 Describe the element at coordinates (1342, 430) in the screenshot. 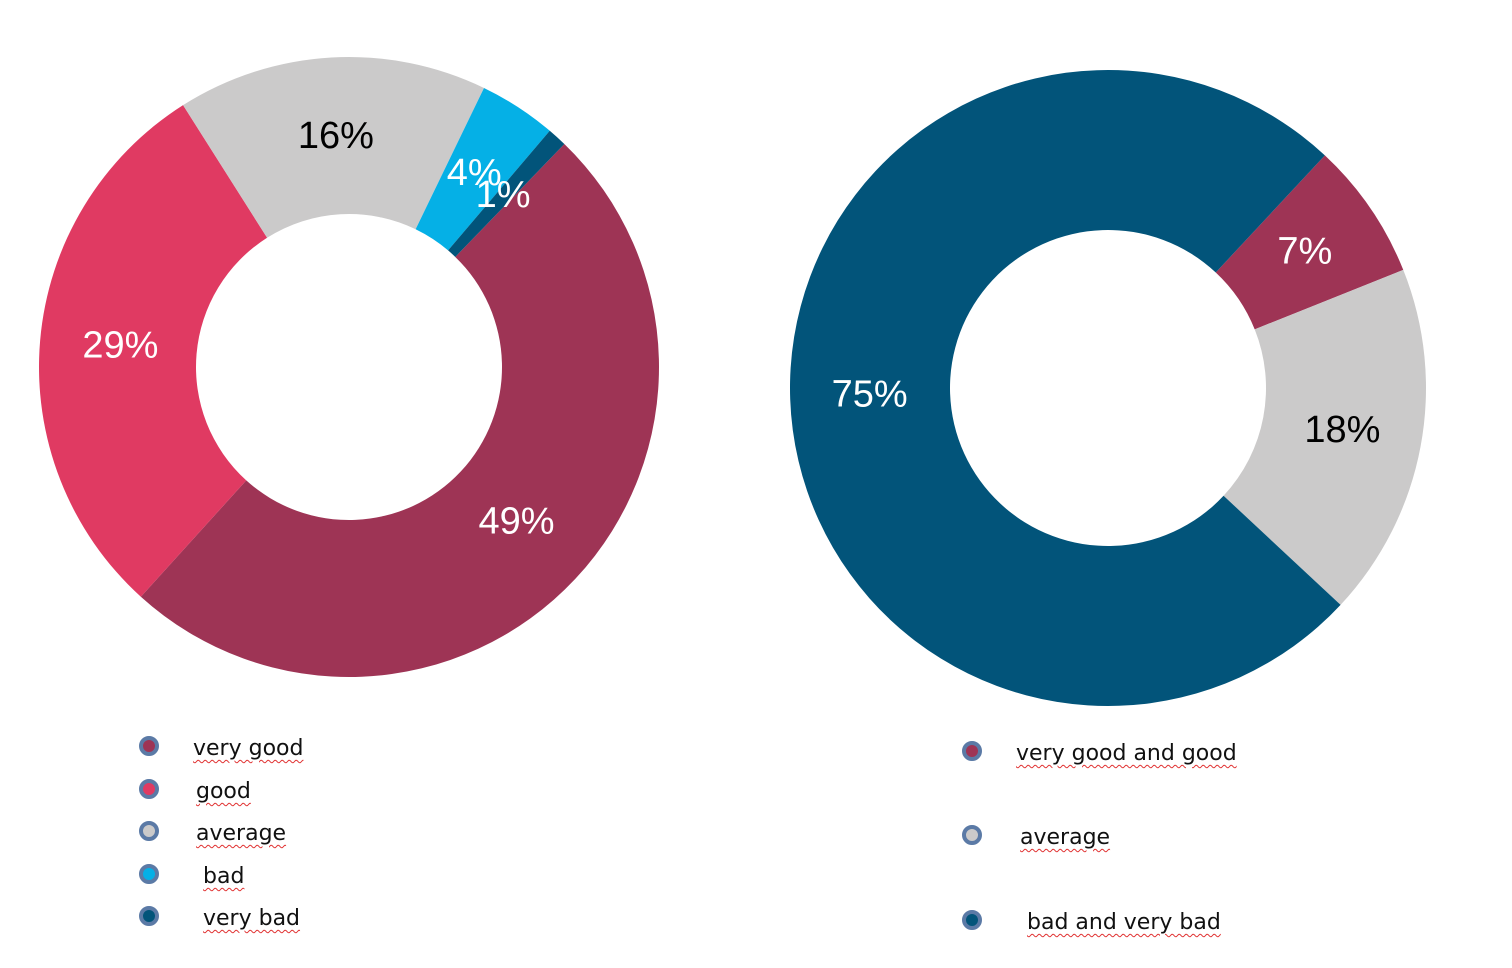

I see `data-label: 18%` at that location.